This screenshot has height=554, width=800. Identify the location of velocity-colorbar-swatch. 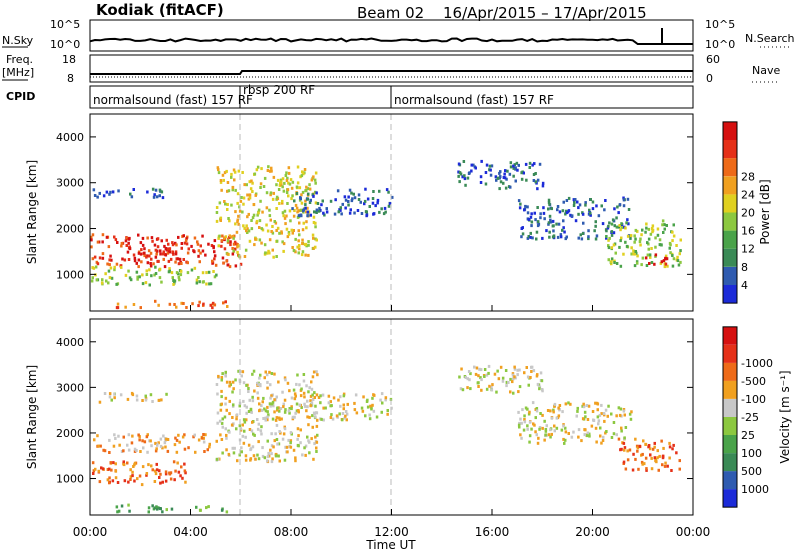
(730, 335).